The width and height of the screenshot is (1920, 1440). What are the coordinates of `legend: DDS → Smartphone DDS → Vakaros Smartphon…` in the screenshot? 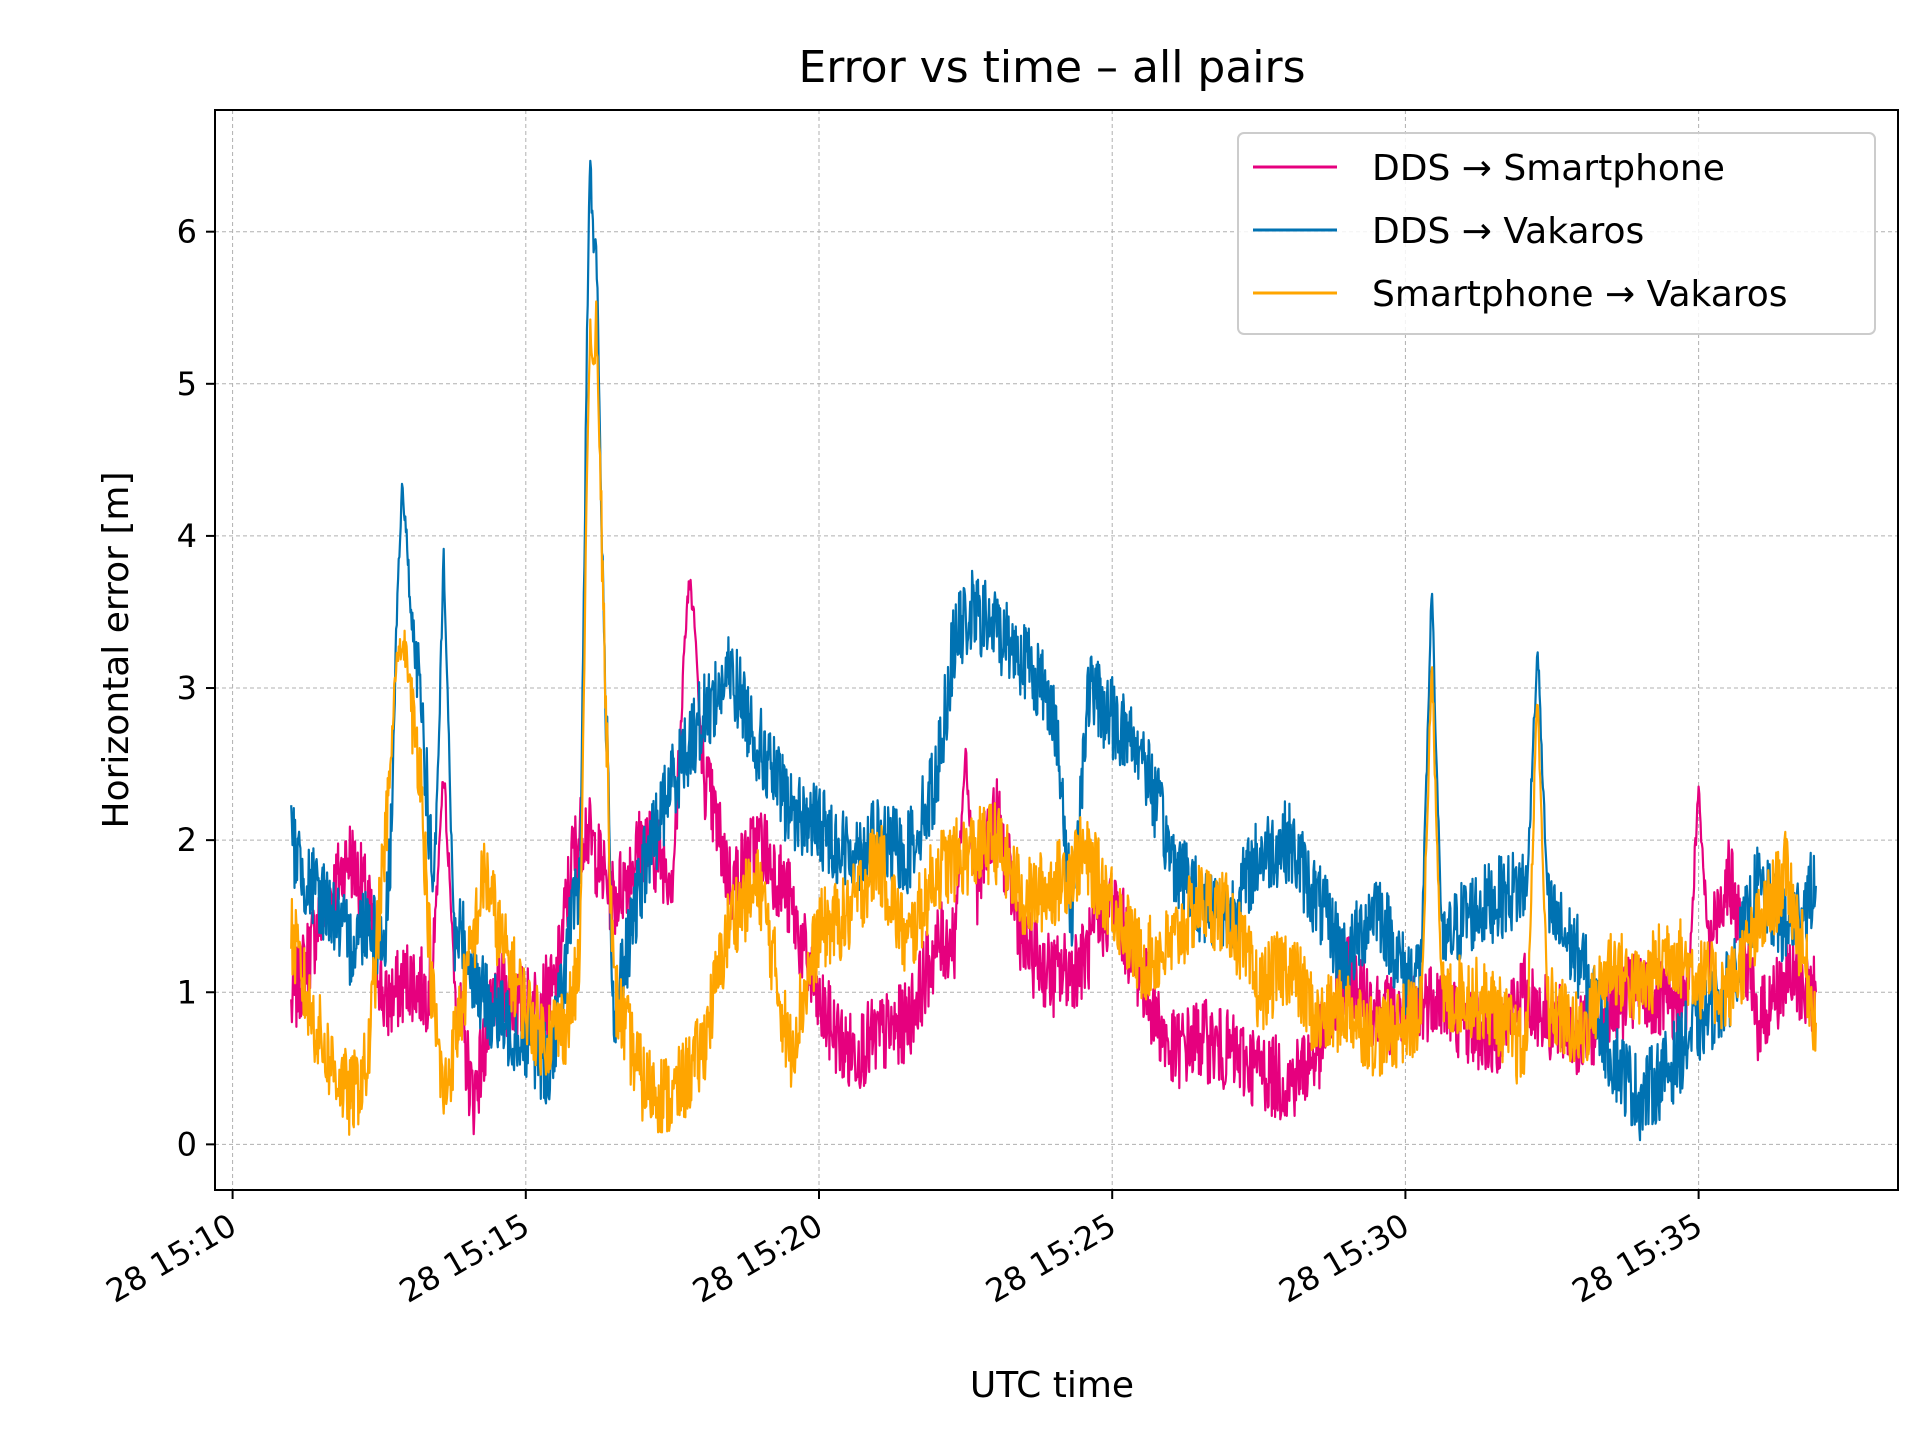 It's located at (1556, 233).